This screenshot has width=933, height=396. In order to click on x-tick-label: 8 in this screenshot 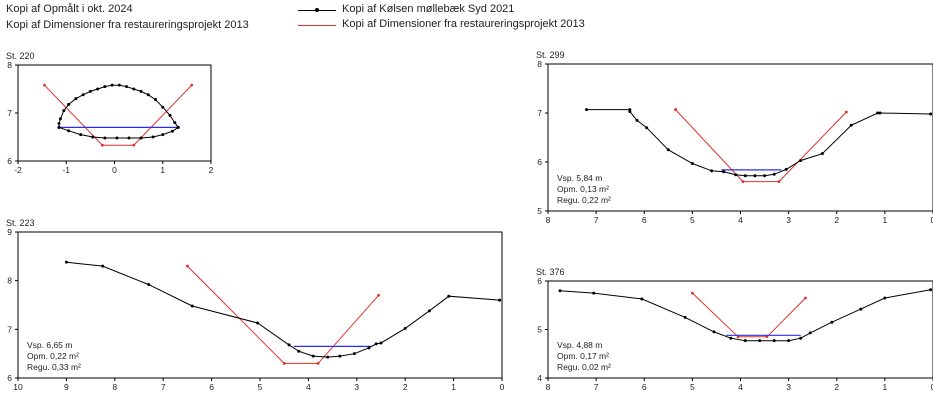, I will do `click(548, 387)`.